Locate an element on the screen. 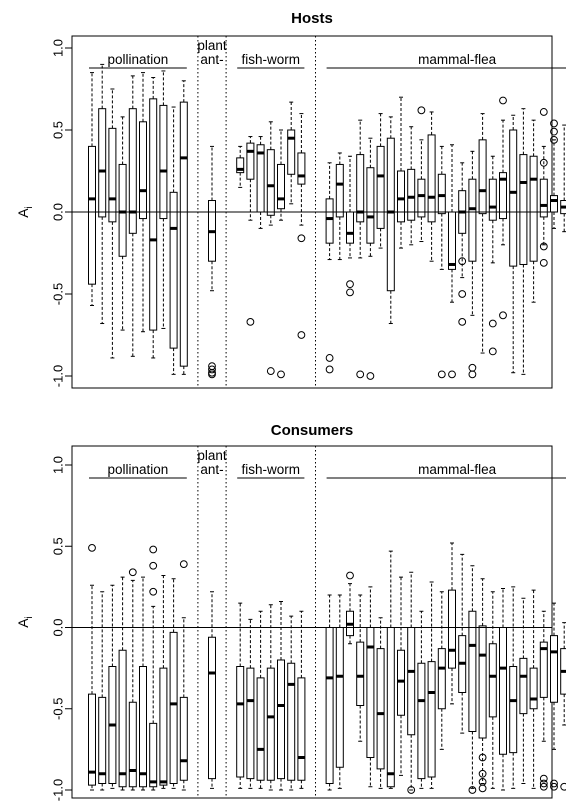 The width and height of the screenshot is (566, 806). y-tick-label: -0.5 is located at coordinates (58, 709).